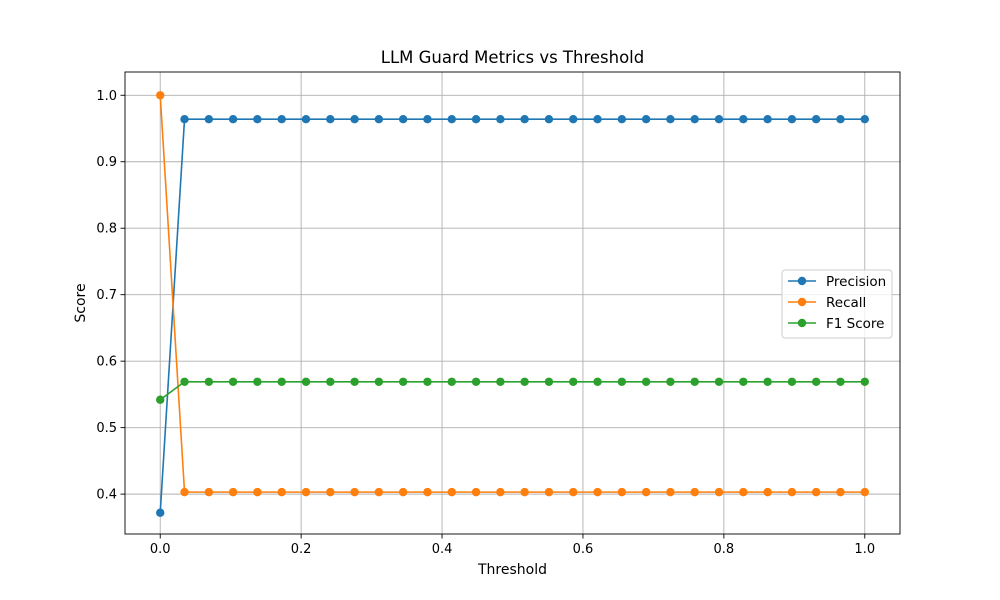 Image resolution: width=1000 pixels, height=600 pixels. Describe the element at coordinates (855, 324) in the screenshot. I see `legend-label: F1 Score` at that location.